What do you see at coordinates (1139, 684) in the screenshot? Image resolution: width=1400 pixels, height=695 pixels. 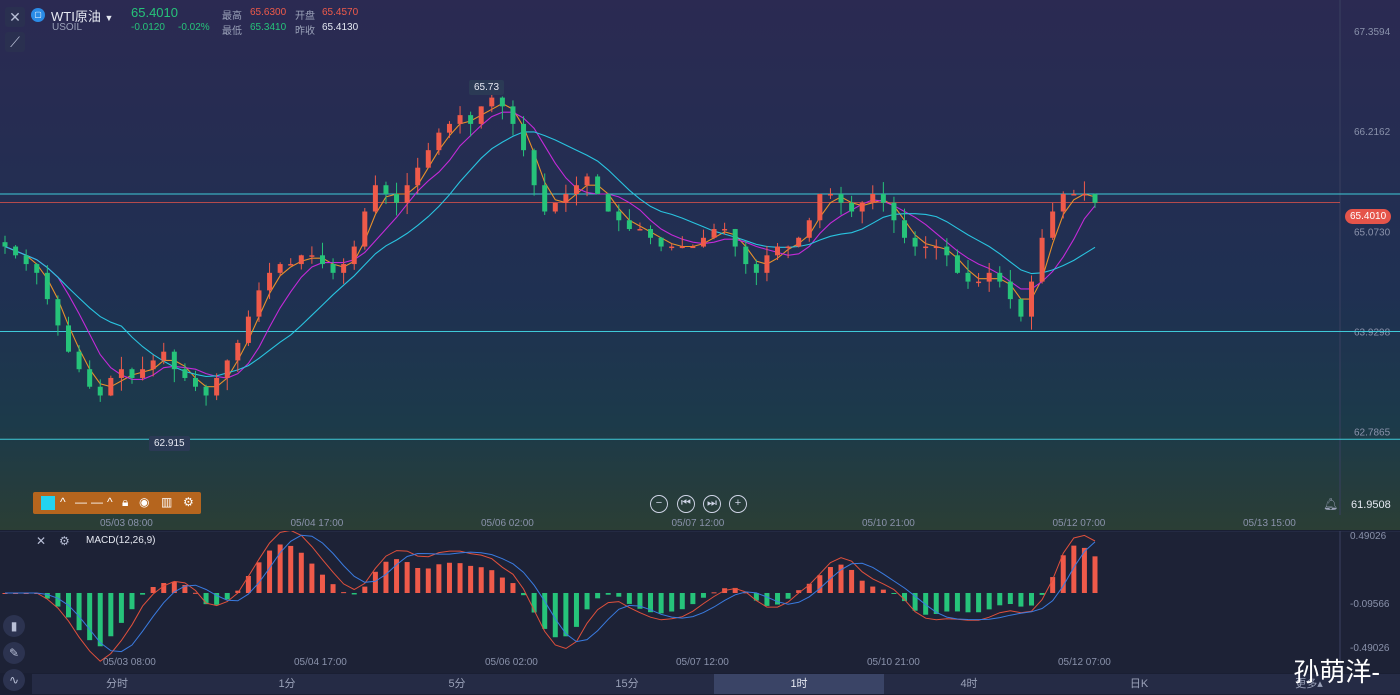 I see `period-tab: 日K` at bounding box center [1139, 684].